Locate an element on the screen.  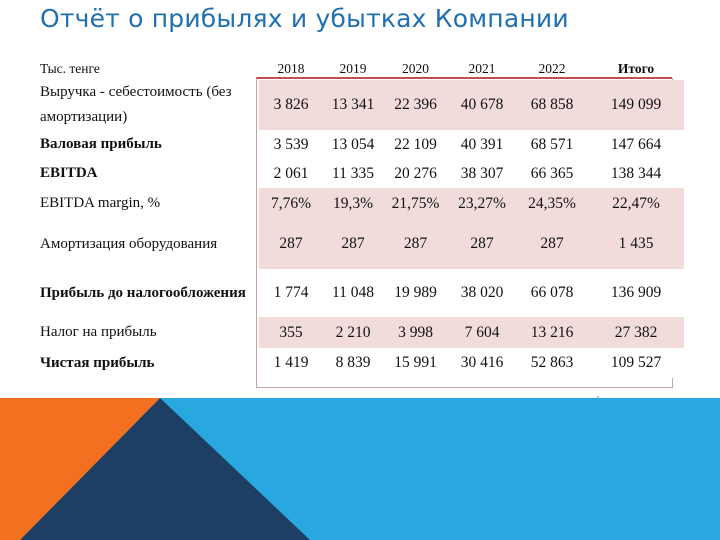
cell: 38 020 is located at coordinates (482, 293).